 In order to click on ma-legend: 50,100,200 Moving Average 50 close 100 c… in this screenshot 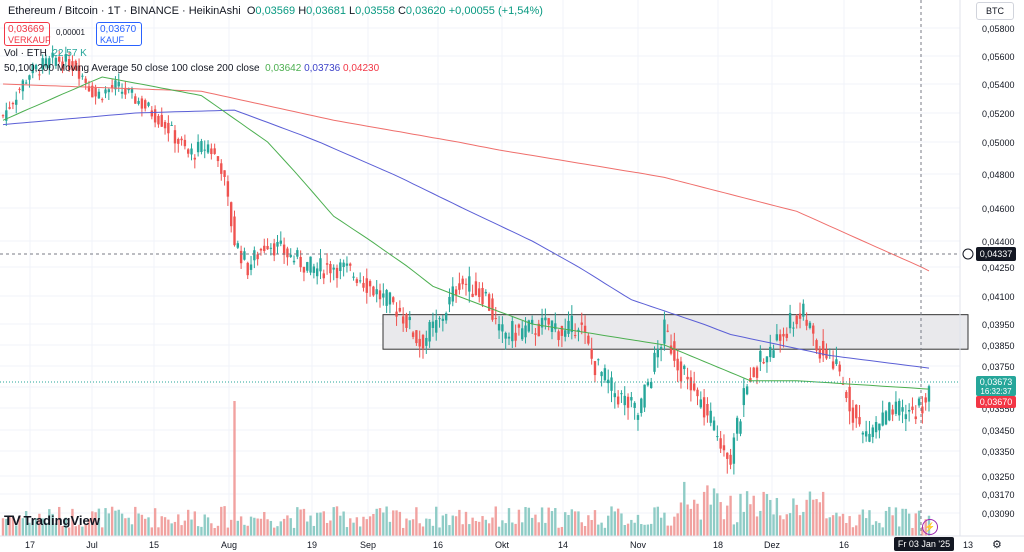, I will do `click(191, 68)`.